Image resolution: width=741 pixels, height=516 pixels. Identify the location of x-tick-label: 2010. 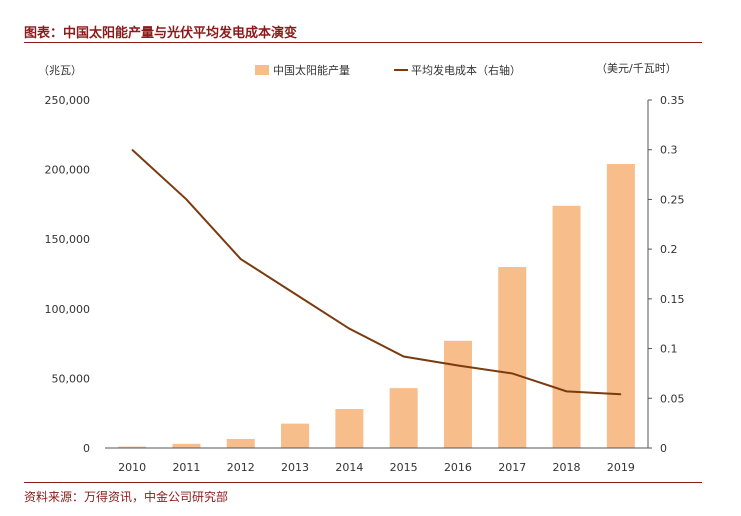
(132, 467).